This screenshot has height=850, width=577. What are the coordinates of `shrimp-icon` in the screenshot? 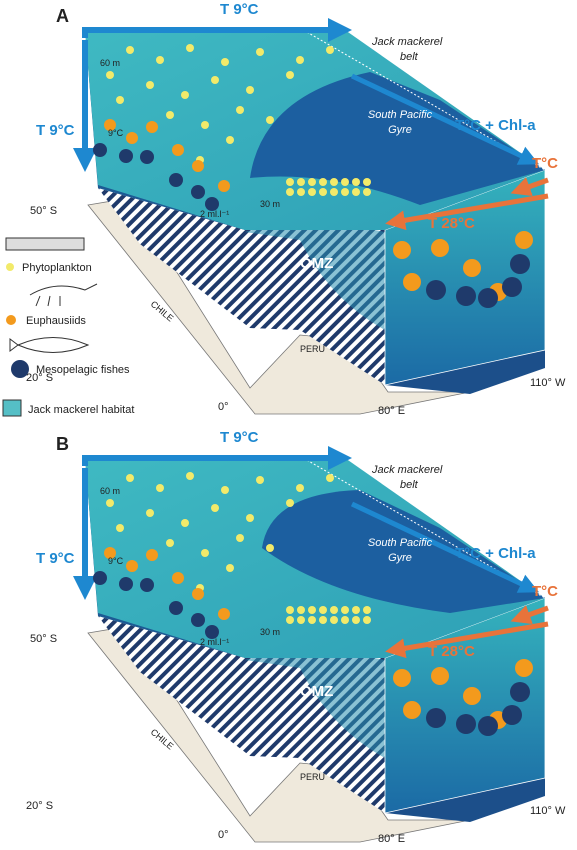 It's located at (63, 295).